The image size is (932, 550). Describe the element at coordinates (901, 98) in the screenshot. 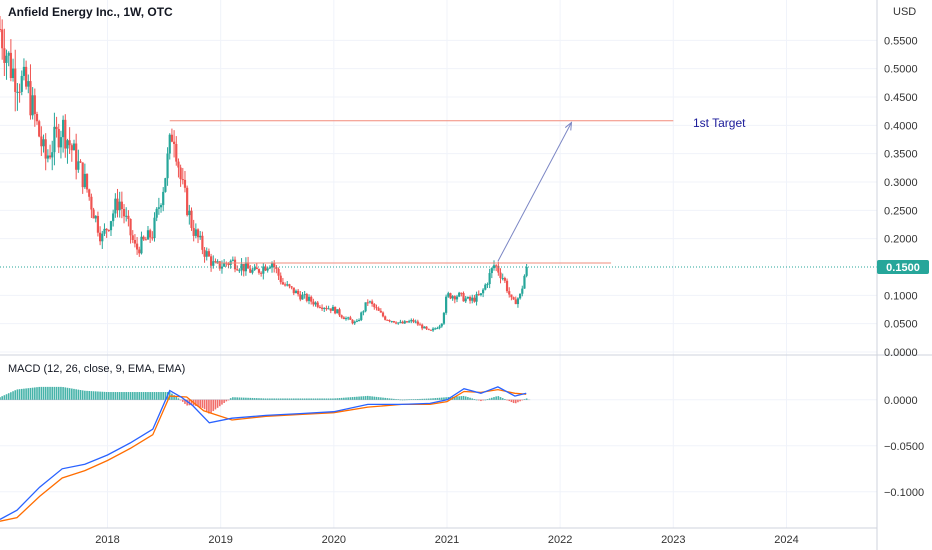

I see `price-tick-label: 0.4500` at that location.